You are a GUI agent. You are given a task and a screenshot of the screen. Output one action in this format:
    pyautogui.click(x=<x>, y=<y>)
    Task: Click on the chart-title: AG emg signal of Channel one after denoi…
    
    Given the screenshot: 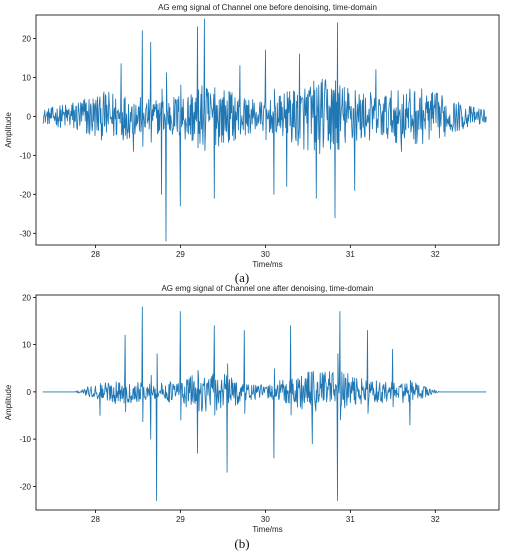 What is the action you would take?
    pyautogui.click(x=267, y=288)
    